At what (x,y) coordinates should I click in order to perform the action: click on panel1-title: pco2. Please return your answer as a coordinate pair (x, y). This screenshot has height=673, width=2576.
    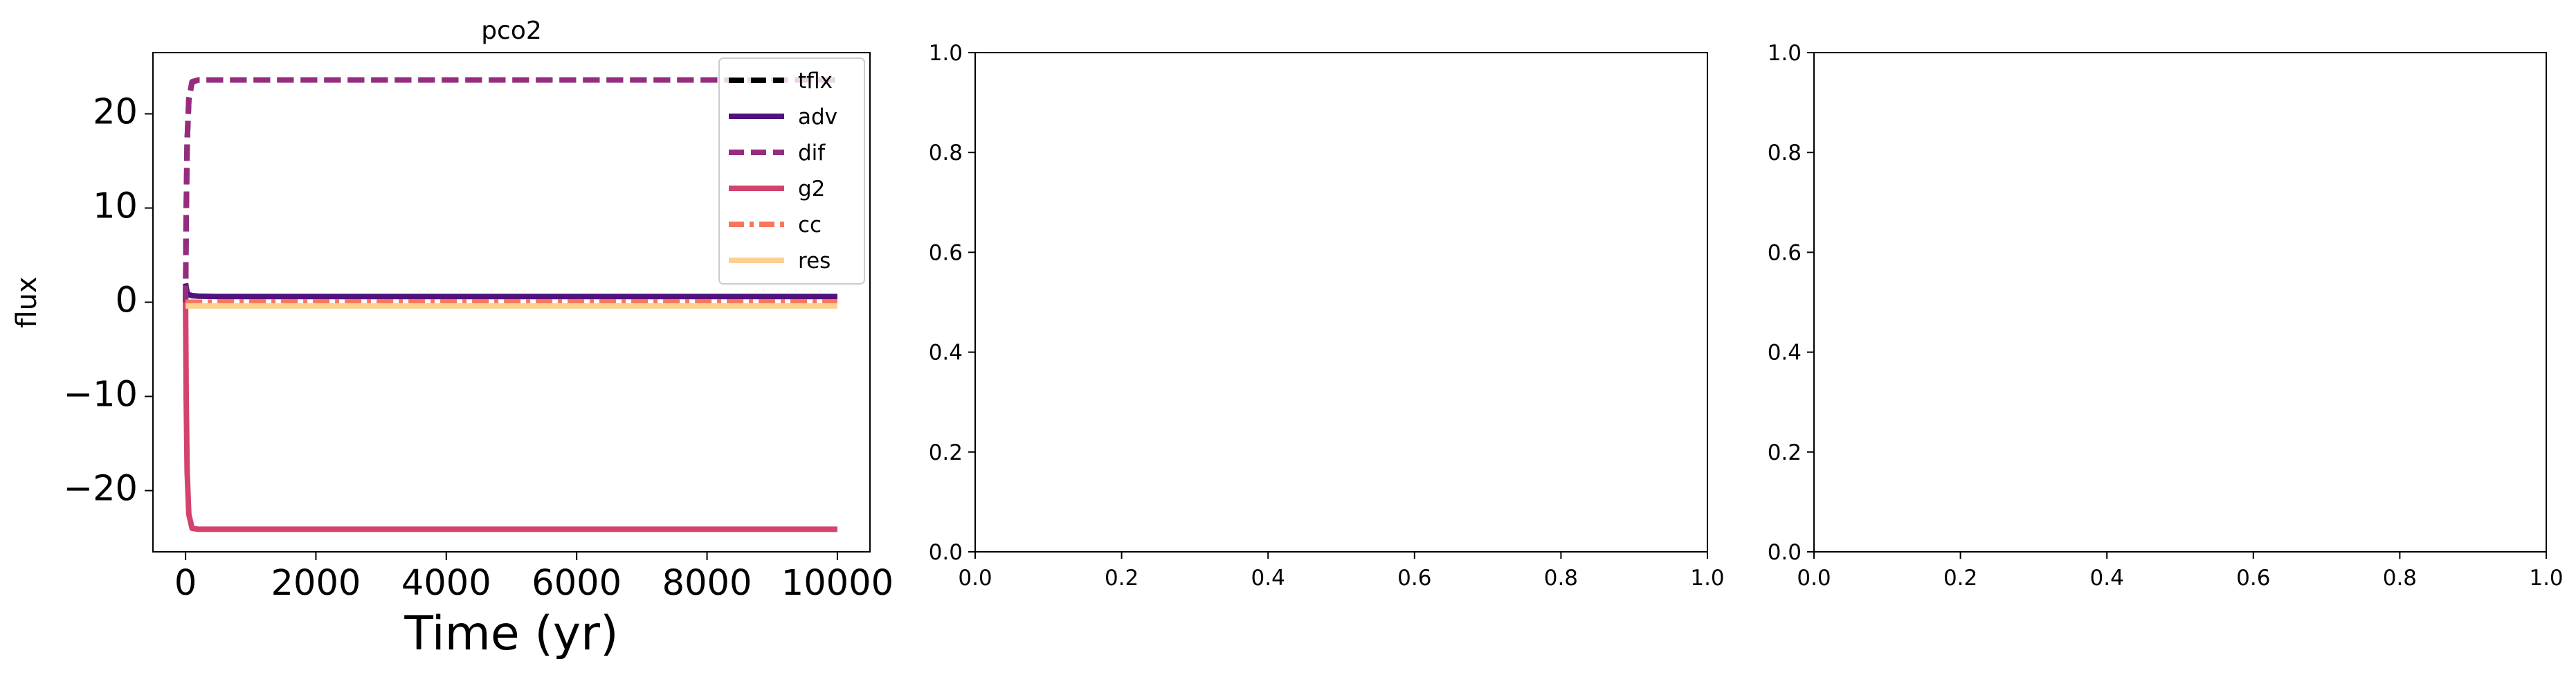
    Looking at the image, I should click on (511, 31).